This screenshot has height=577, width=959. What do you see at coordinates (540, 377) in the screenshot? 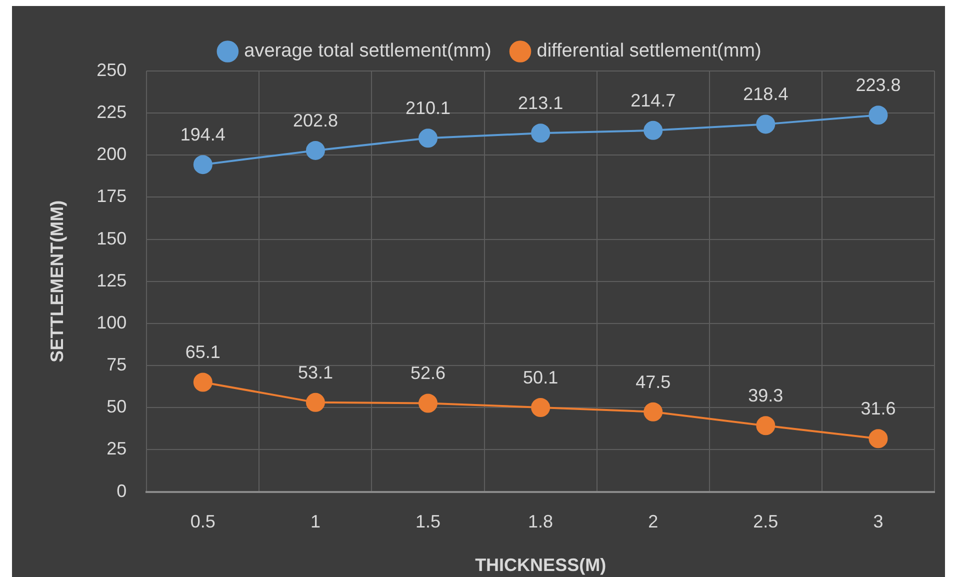
I see `data-label: 50.1` at bounding box center [540, 377].